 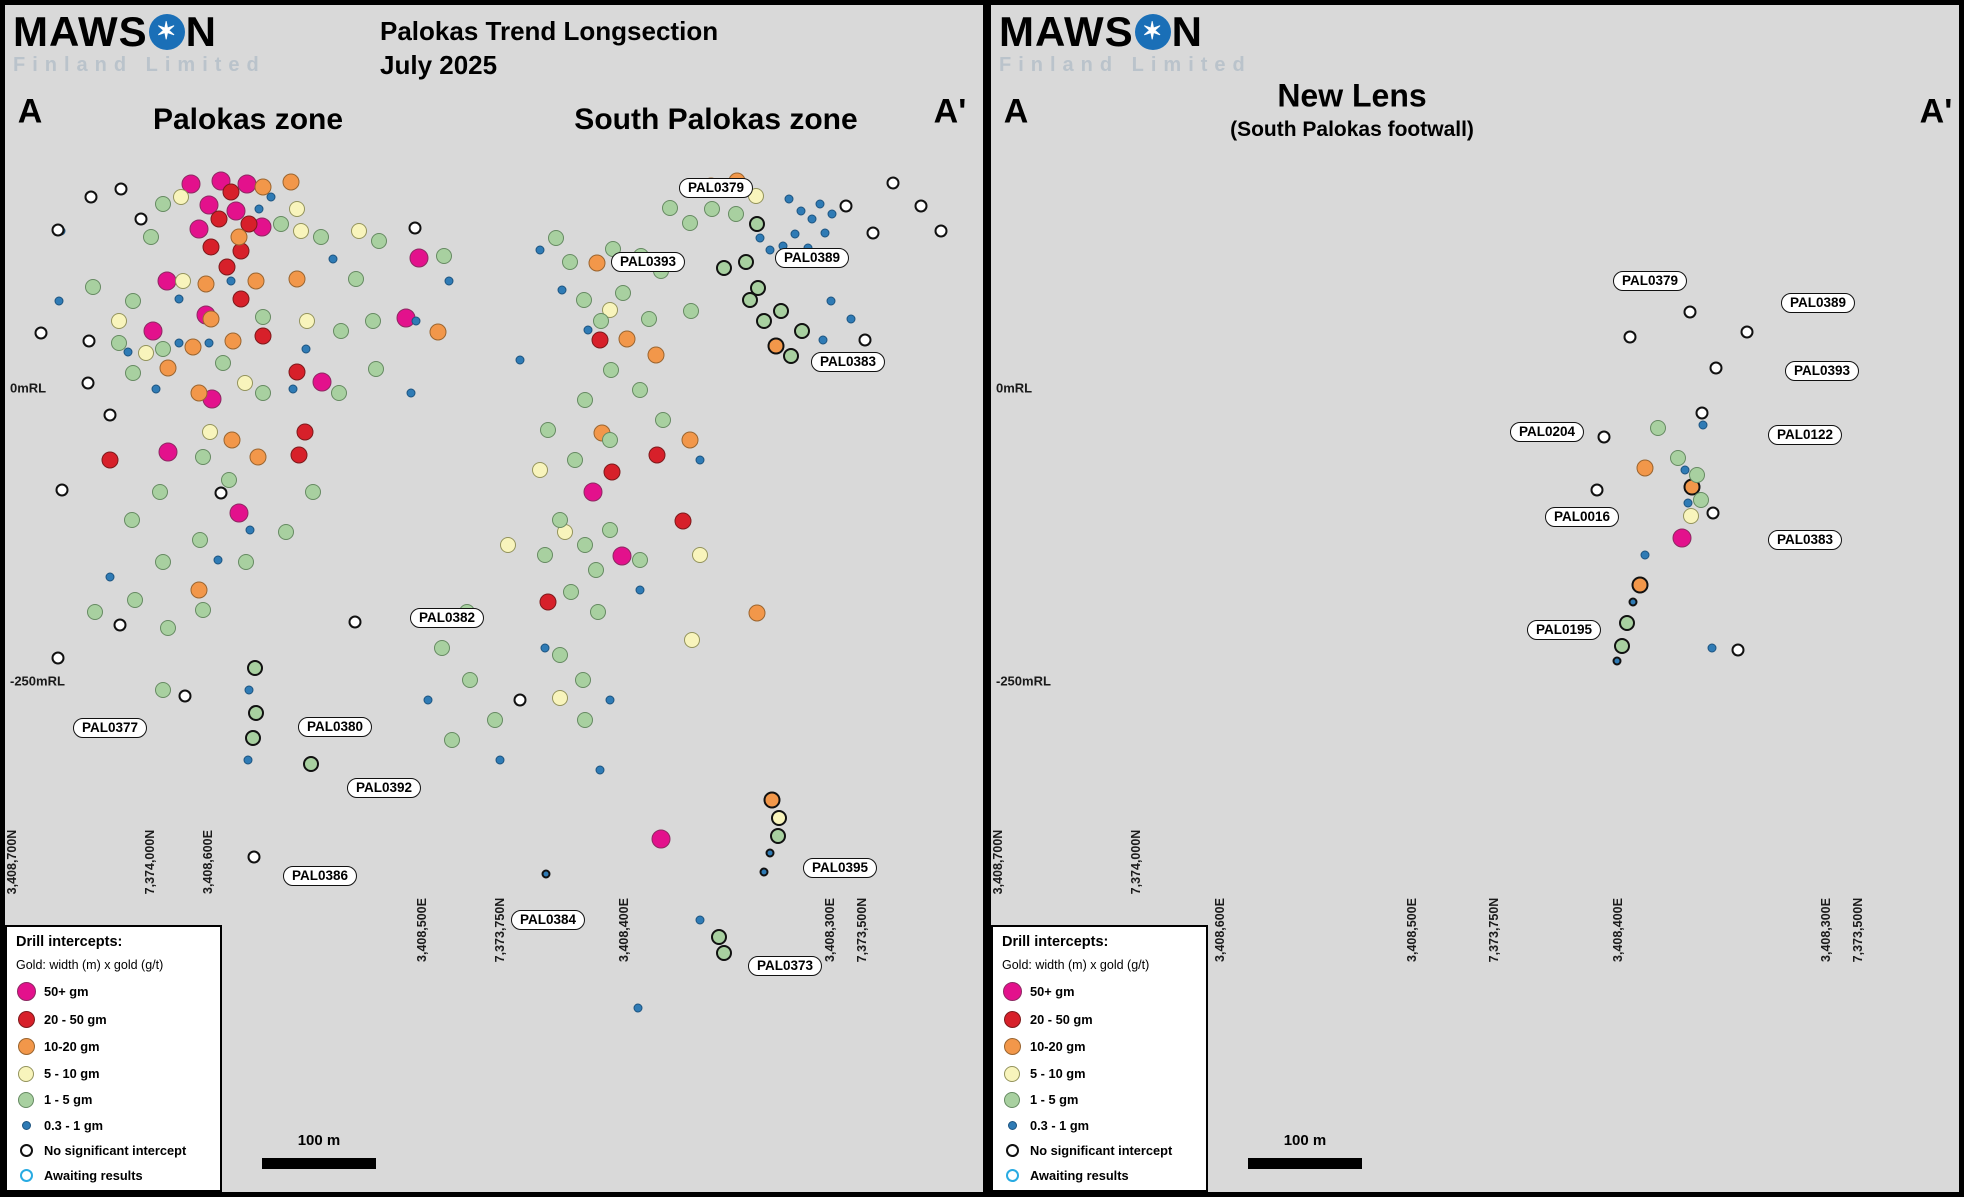 What do you see at coordinates (1547, 432) in the screenshot?
I see `hole-label: PAL0204` at bounding box center [1547, 432].